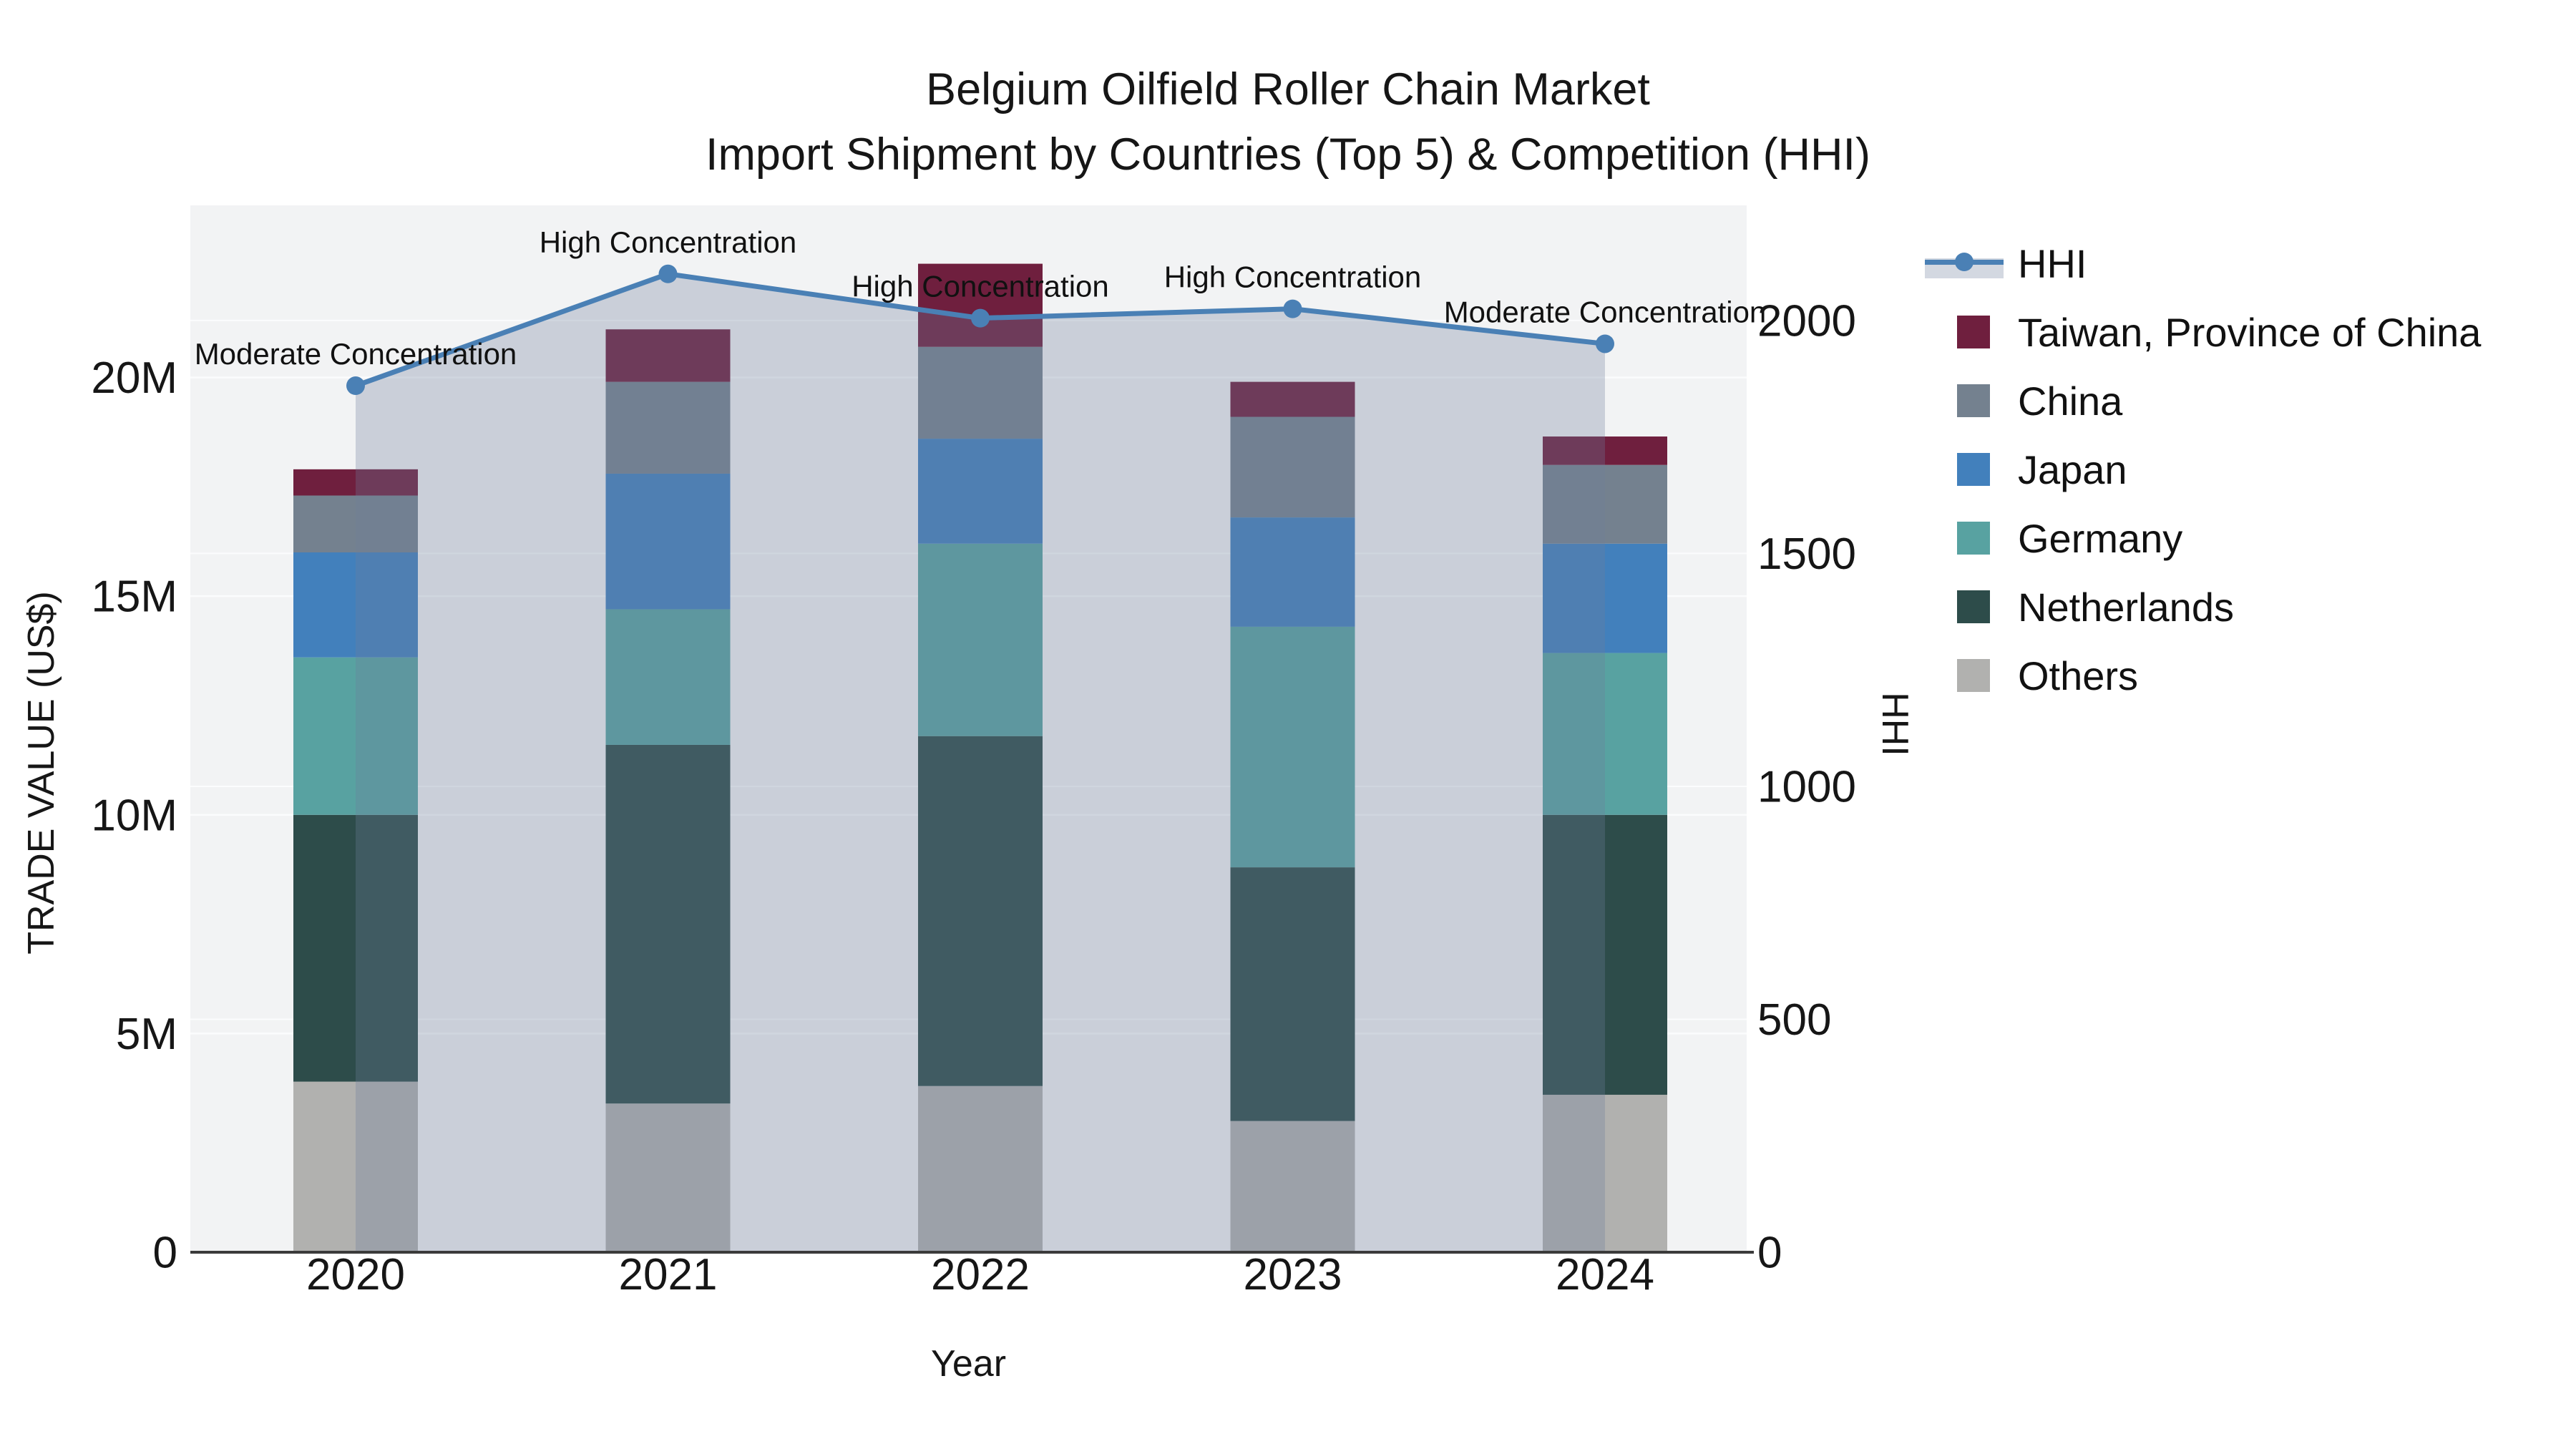 The width and height of the screenshot is (2576, 1449). I want to click on x-tick-2021: 2021, so click(668, 1274).